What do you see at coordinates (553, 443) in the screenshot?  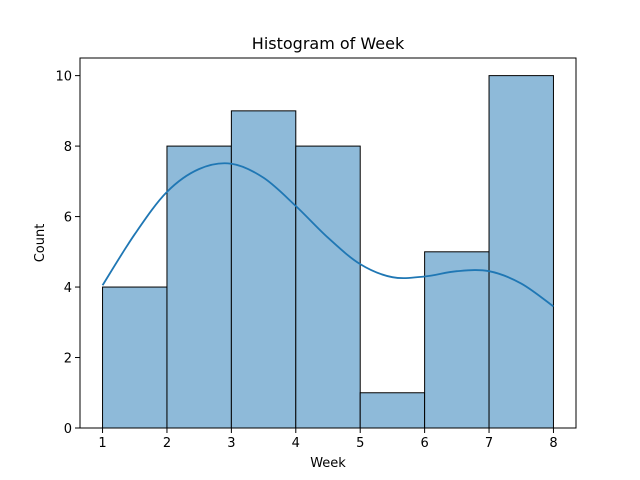 I see `x-tick-label: 8` at bounding box center [553, 443].